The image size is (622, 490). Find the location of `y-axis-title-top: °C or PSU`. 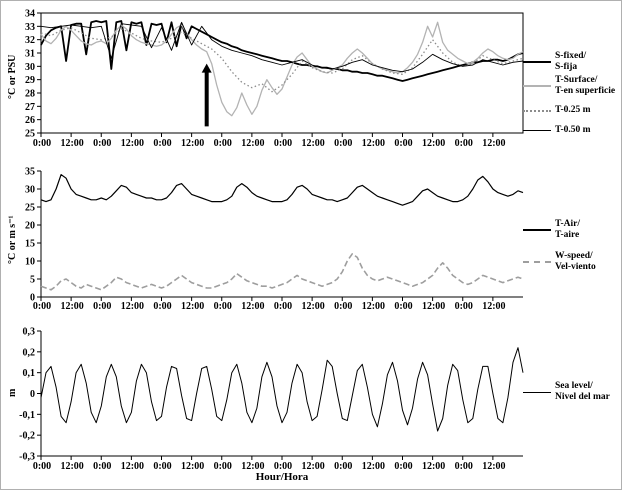

y-axis-title-top: °C or PSU is located at coordinates (12, 76).